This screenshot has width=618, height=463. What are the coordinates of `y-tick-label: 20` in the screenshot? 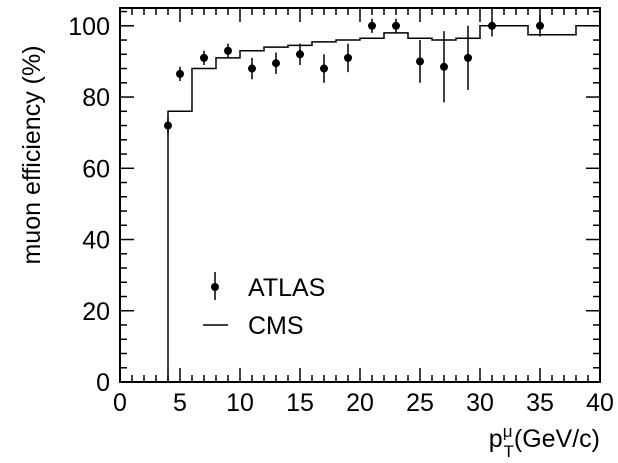 It's located at (96, 312).